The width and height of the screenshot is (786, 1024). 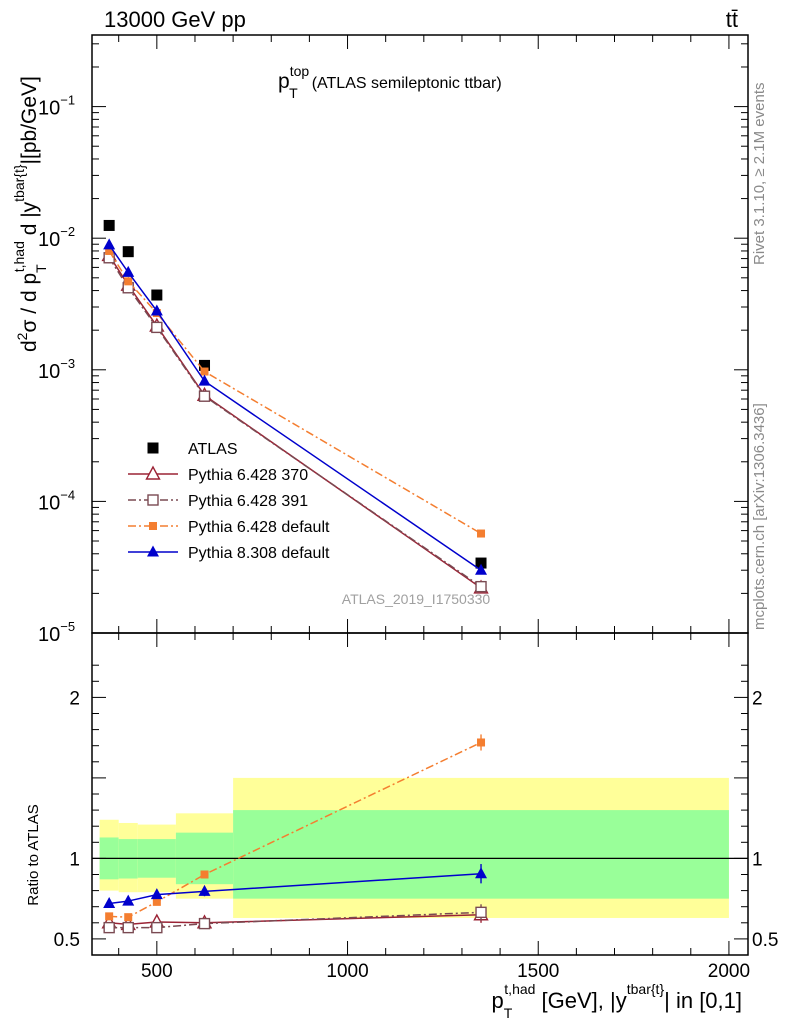 I want to click on x-axis-label: pTt,had [GeV], |ytbar{t}| in [0,1], so click(x=616, y=1001).